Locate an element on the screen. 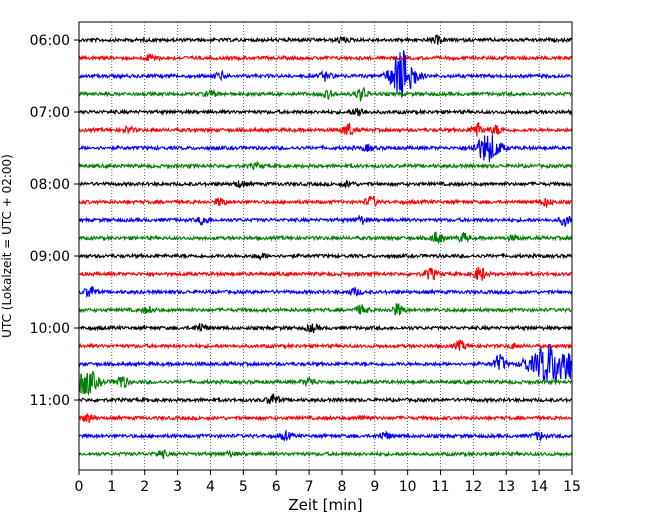 Image resolution: width=650 pixels, height=520 pixels. x-tick-label: 1 is located at coordinates (111, 487).